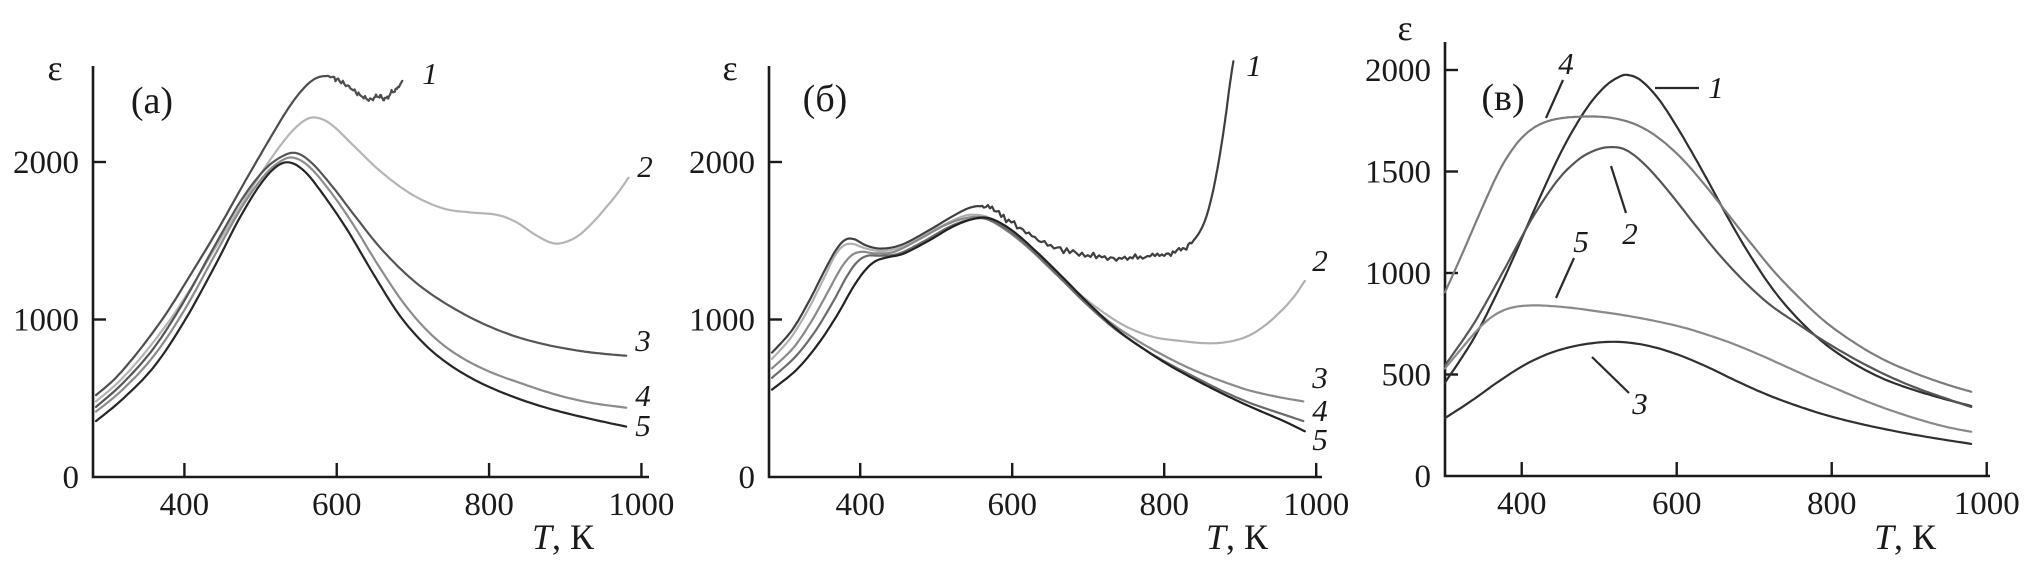 This screenshot has height=565, width=2027. What do you see at coordinates (152, 101) in the screenshot?
I see `panel-a-label: (а)` at bounding box center [152, 101].